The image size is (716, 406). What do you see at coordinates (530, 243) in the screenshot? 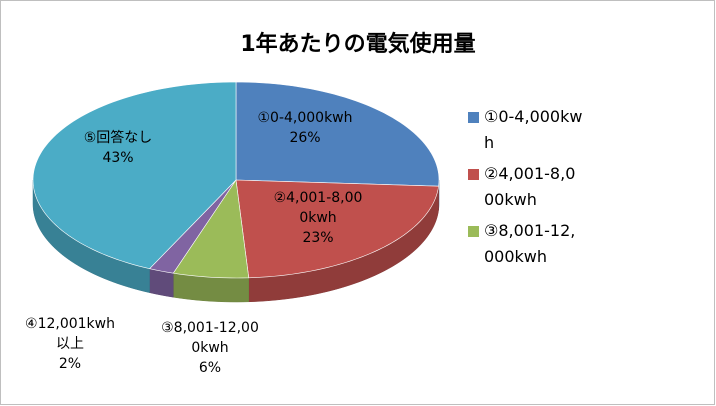
I see `legend-label: ③8,001-12,000kwh` at bounding box center [530, 243].